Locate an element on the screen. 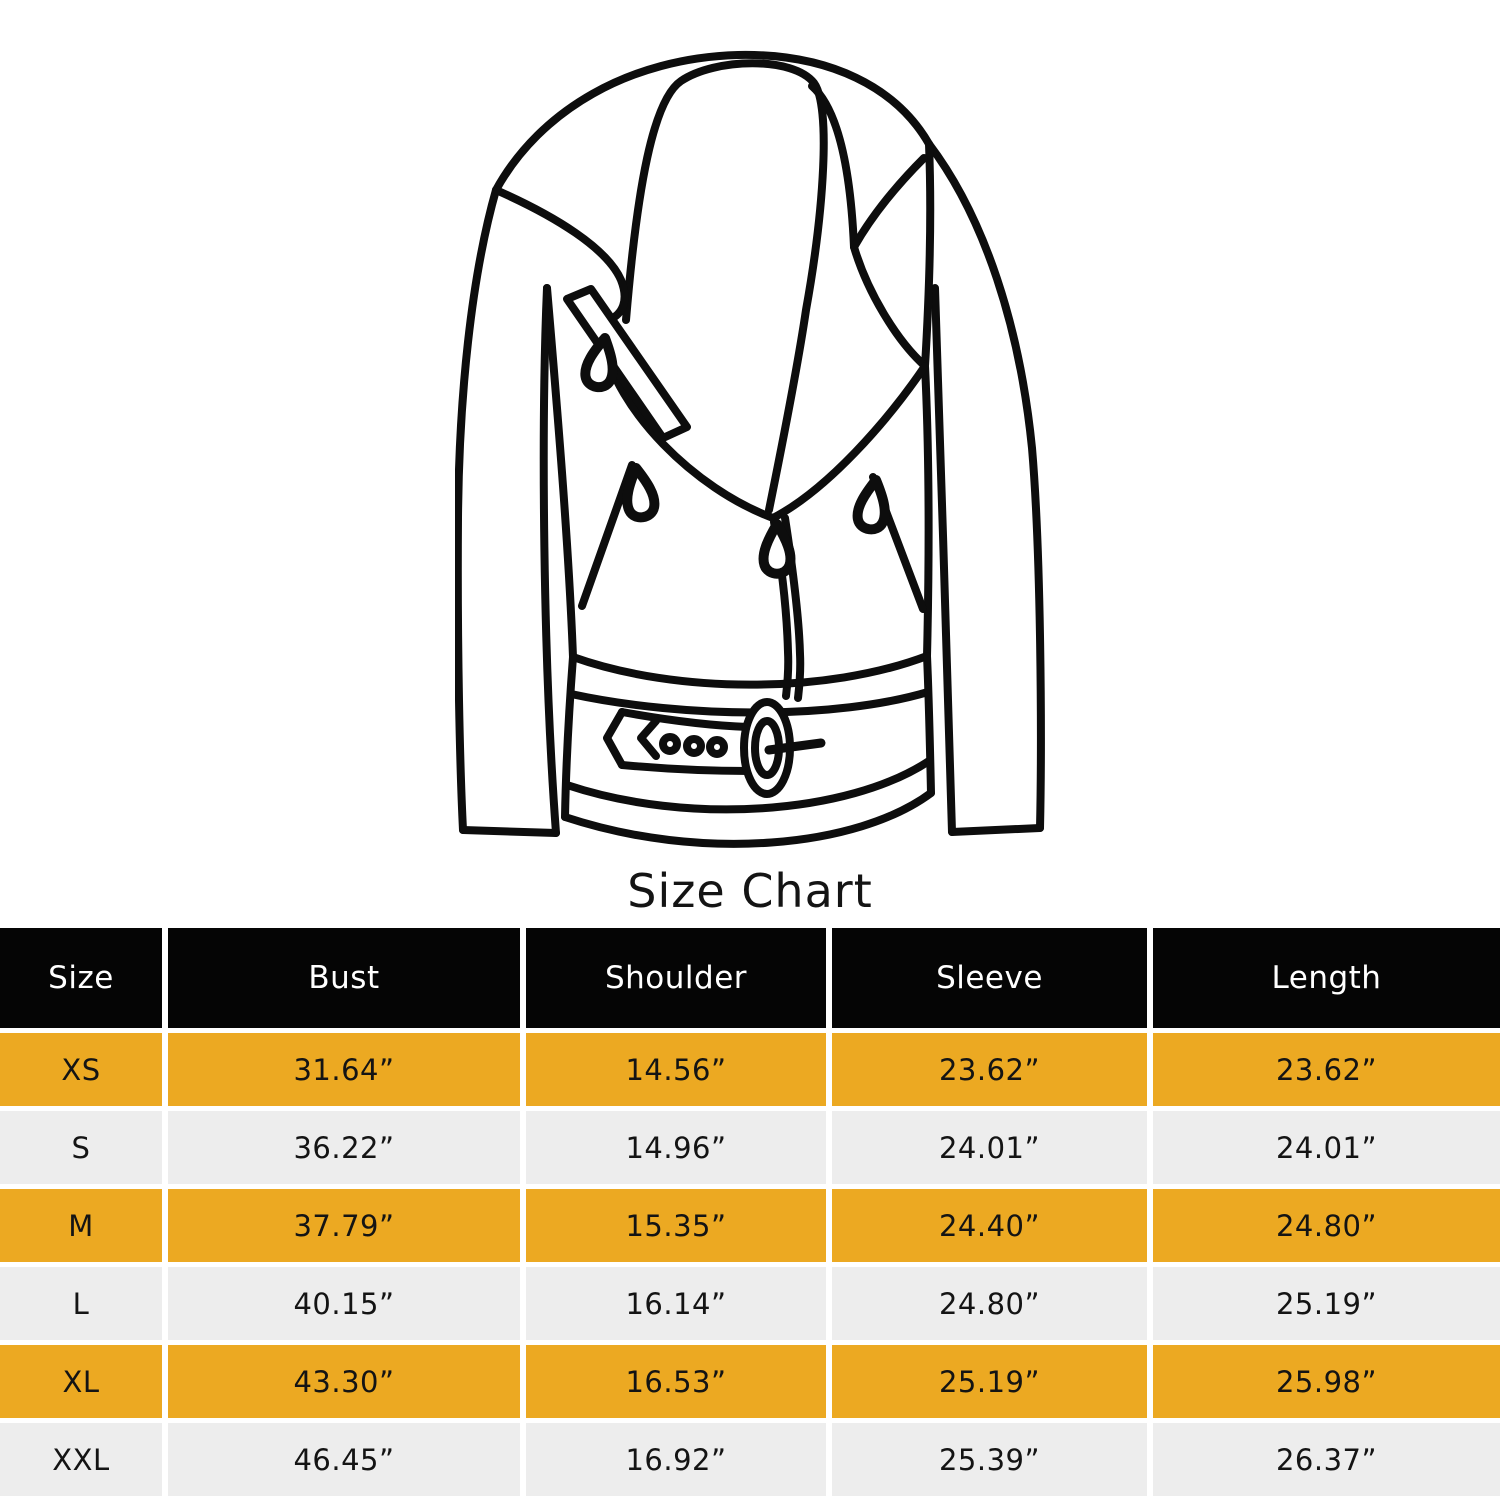  cell-bust: 36.22” is located at coordinates (347, 1145).